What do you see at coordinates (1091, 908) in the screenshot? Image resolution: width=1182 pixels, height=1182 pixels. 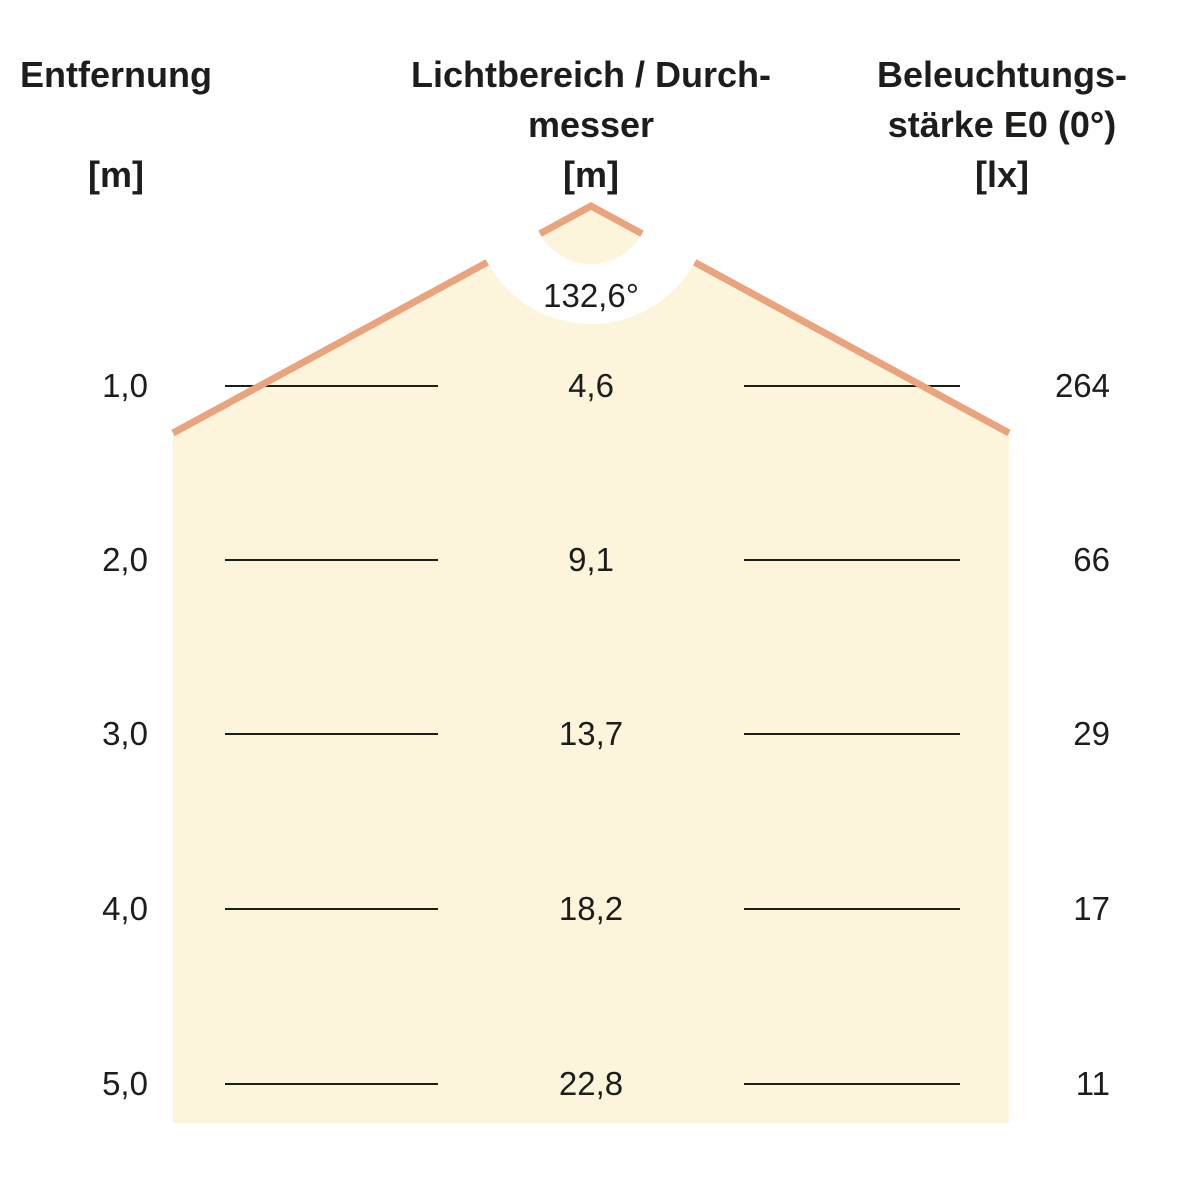 I see `illuminance-value: 17` at bounding box center [1091, 908].